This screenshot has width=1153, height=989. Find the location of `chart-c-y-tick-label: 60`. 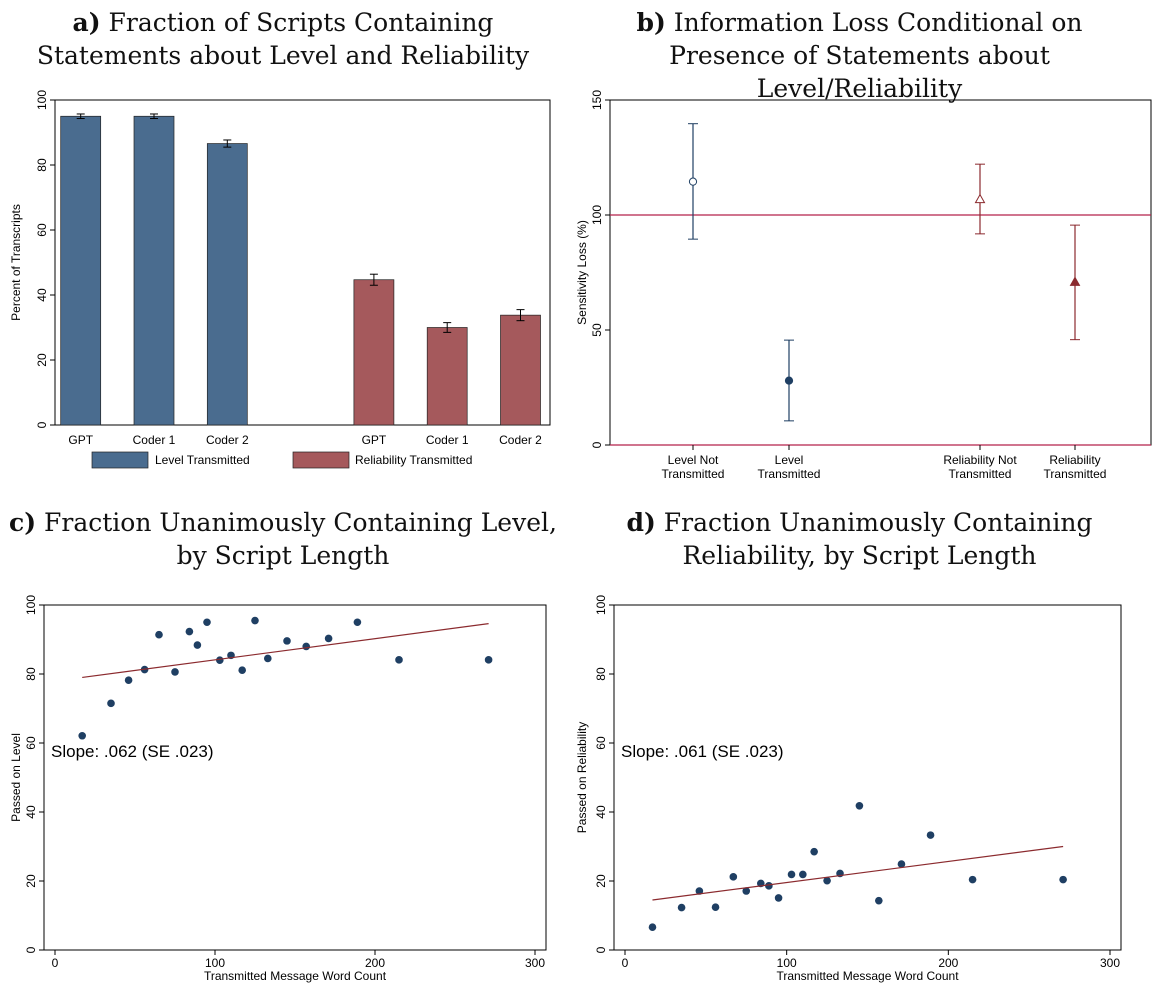

chart-c-y-tick-label: 60 is located at coordinates (31, 743).